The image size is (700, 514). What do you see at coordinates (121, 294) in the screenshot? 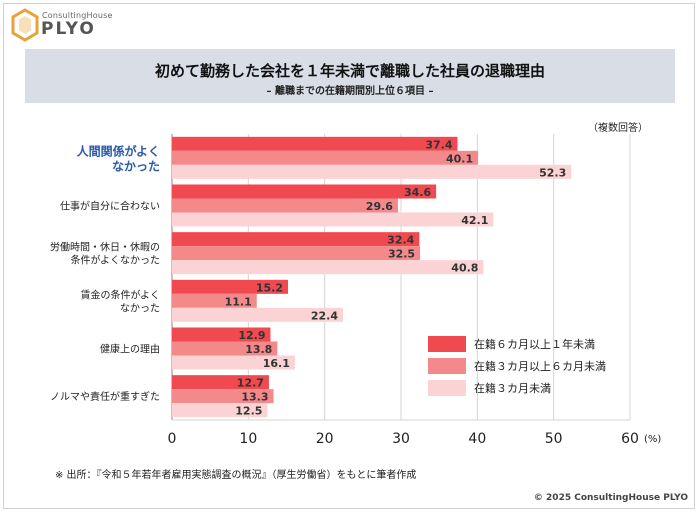
I see `category-label: 賃金の条件がよく` at bounding box center [121, 294].